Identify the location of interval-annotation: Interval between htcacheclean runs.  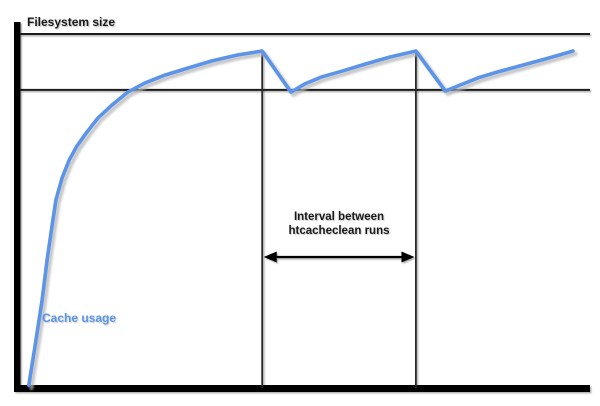
(339, 224).